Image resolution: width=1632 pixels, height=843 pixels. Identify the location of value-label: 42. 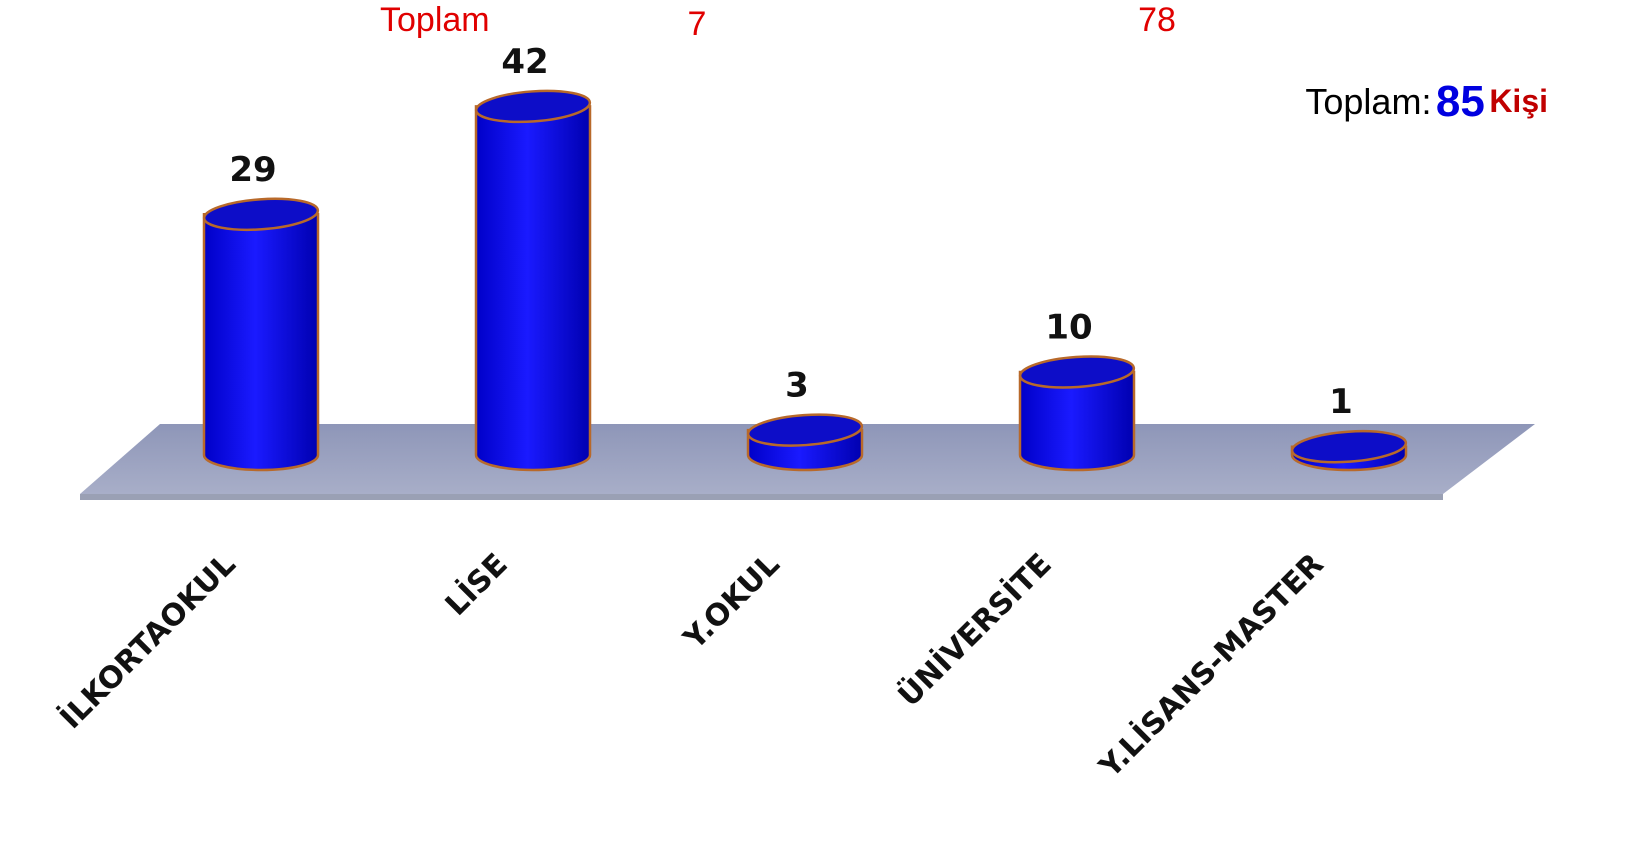
(524, 62).